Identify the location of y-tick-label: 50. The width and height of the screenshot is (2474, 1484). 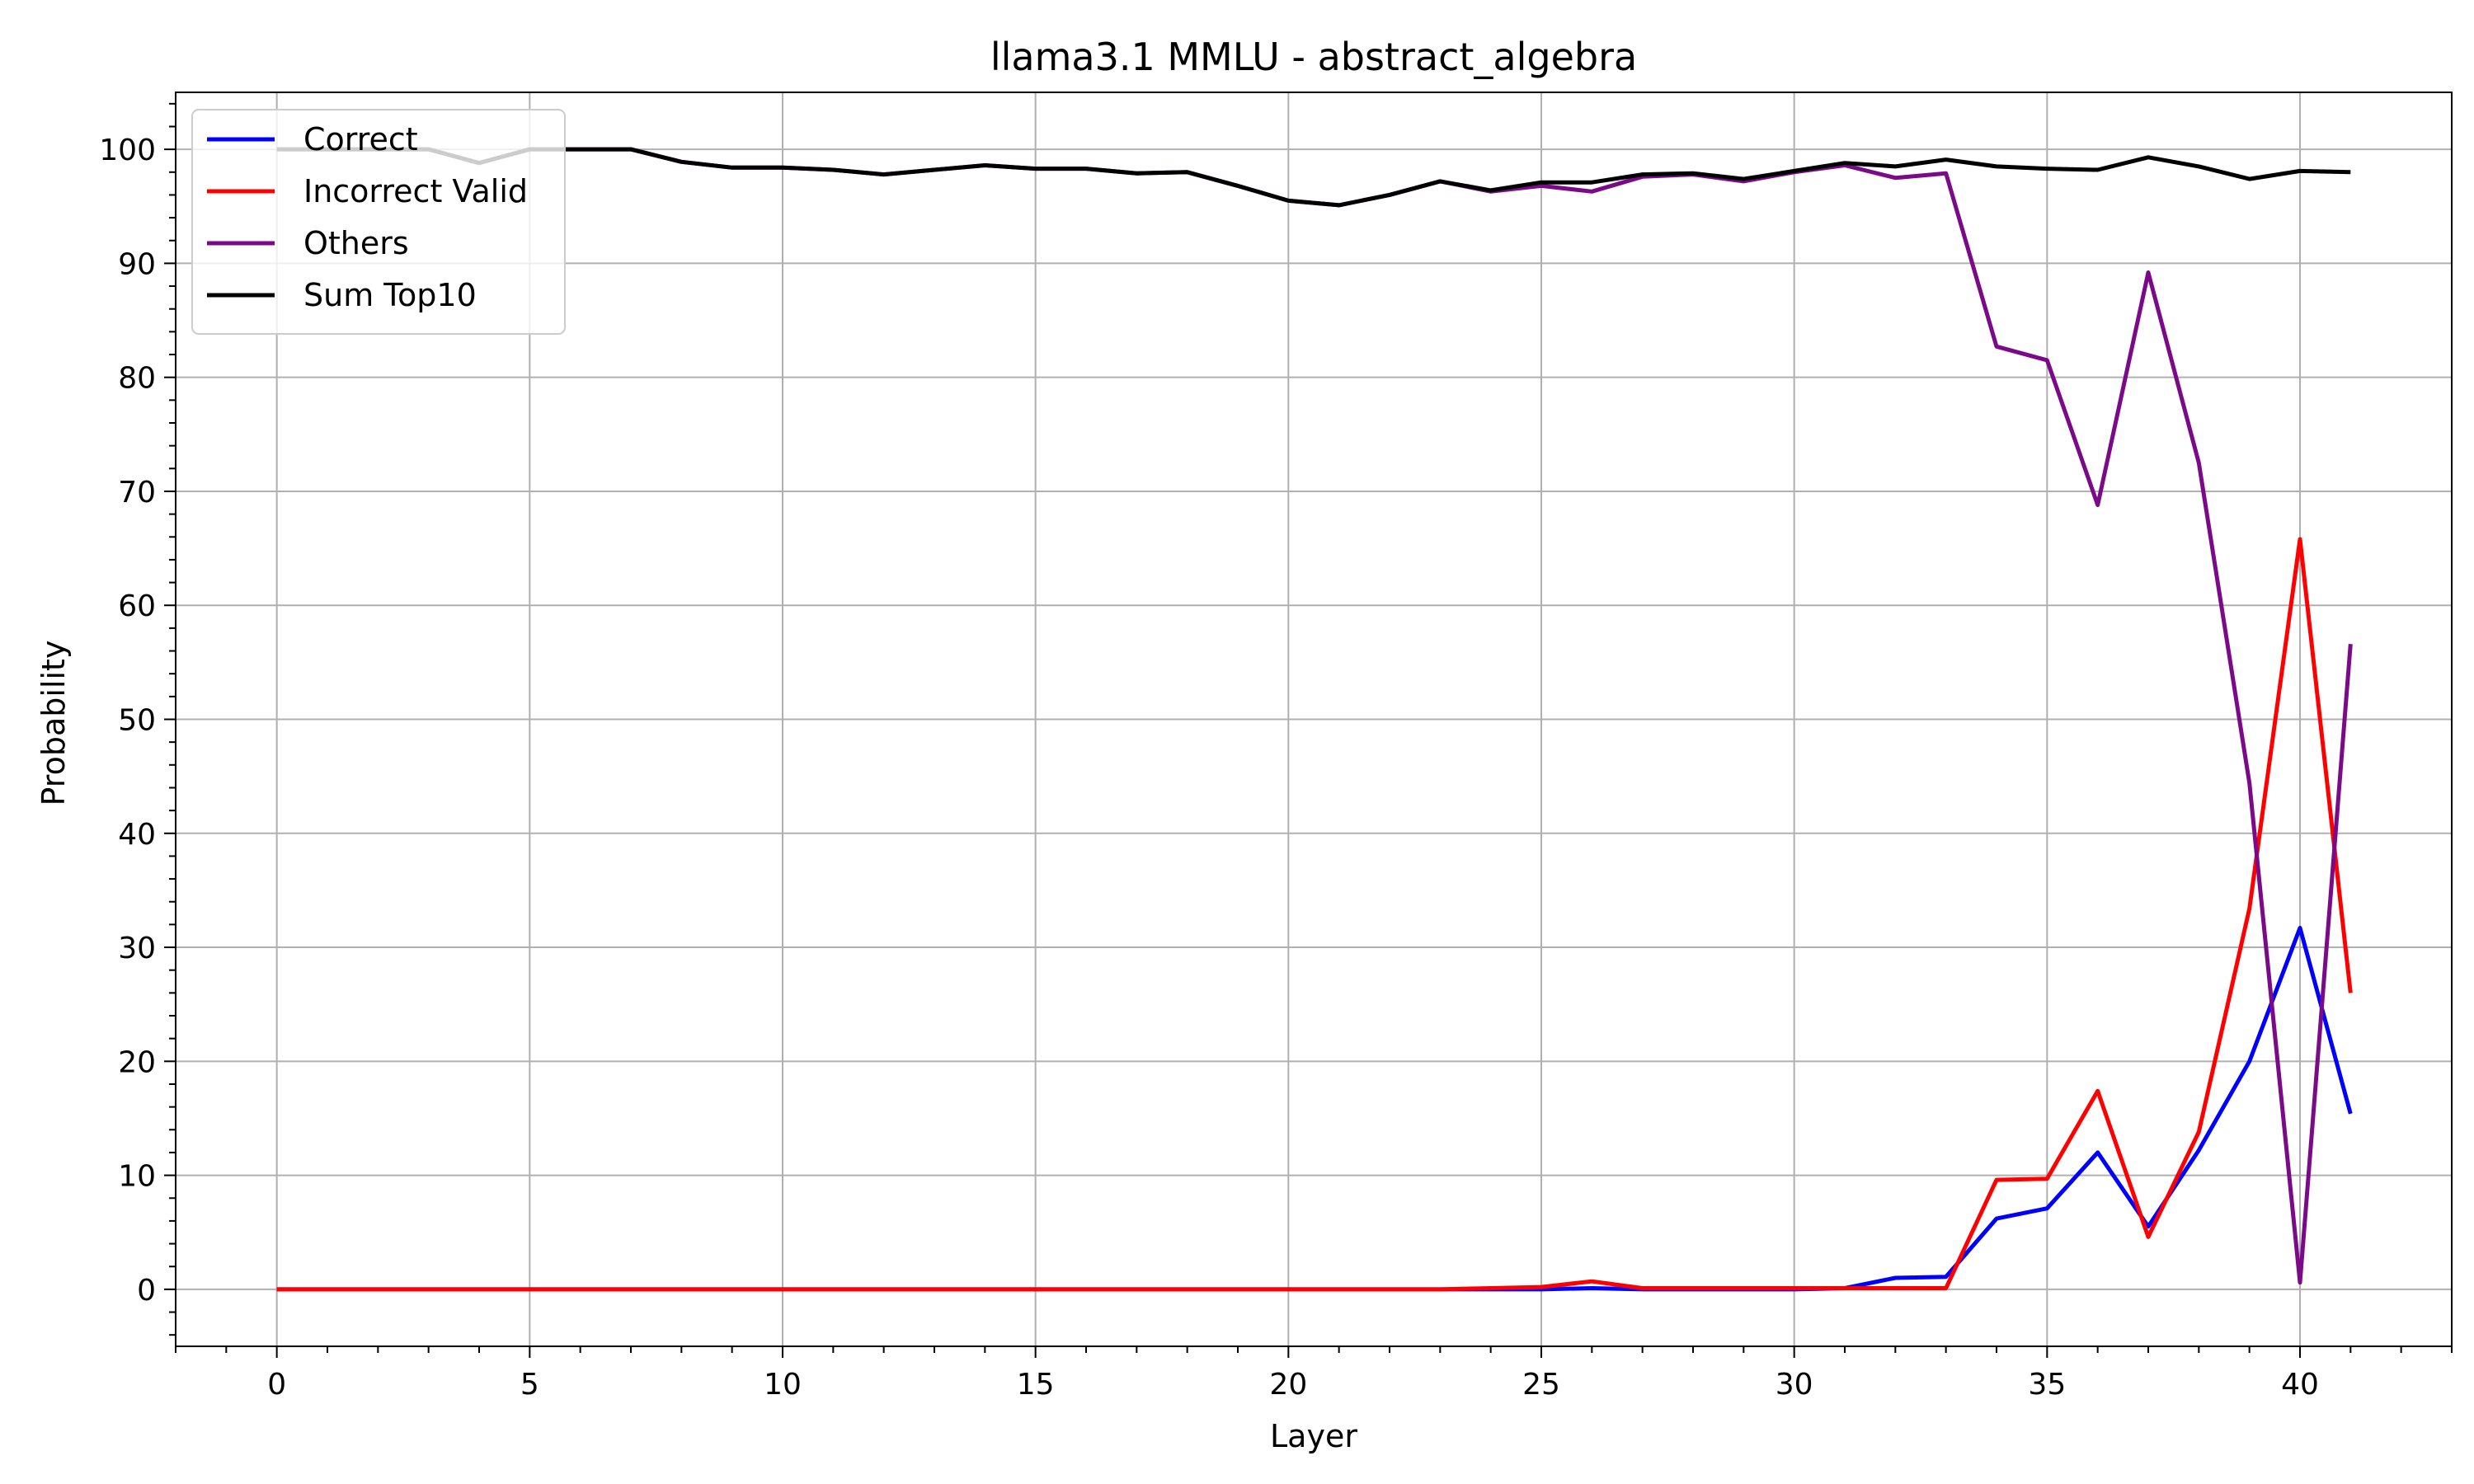
(137, 721).